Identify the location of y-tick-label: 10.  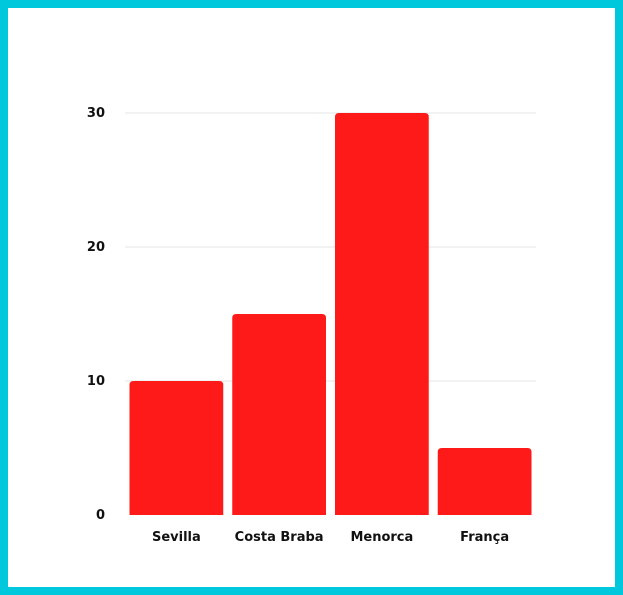
(96, 381).